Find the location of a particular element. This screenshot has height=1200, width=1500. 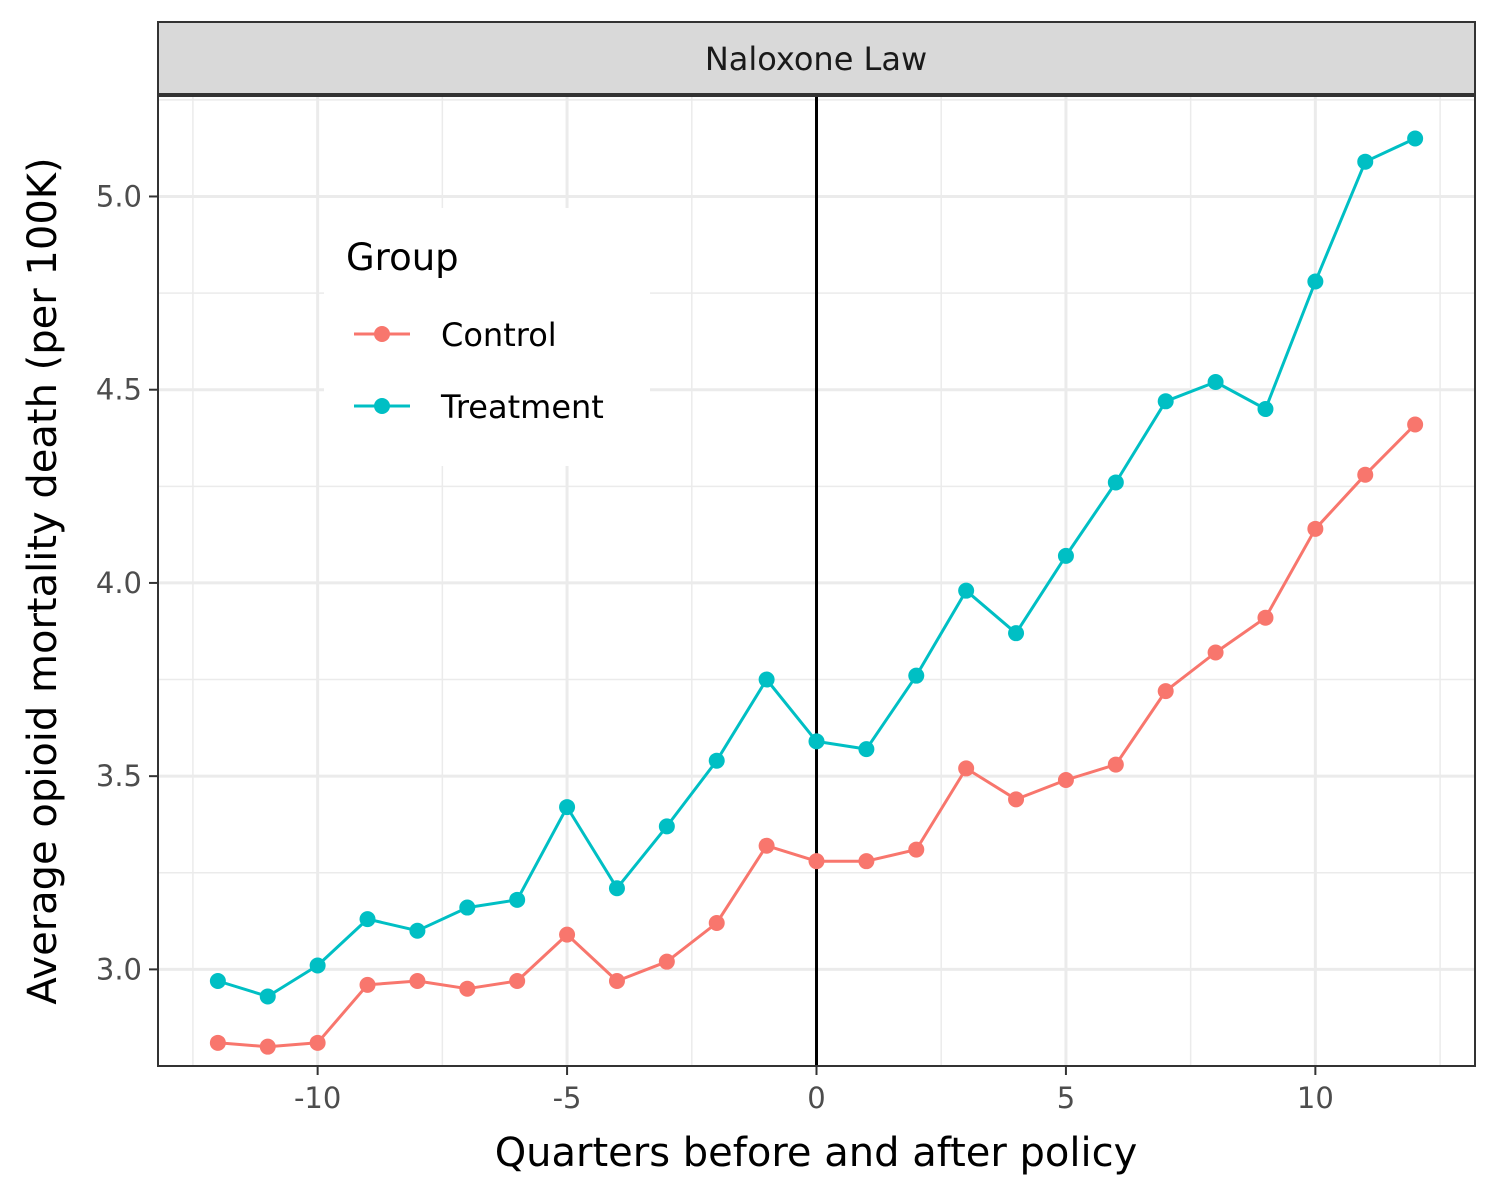

legend-items: Control Treatment is located at coordinates (479, 371).